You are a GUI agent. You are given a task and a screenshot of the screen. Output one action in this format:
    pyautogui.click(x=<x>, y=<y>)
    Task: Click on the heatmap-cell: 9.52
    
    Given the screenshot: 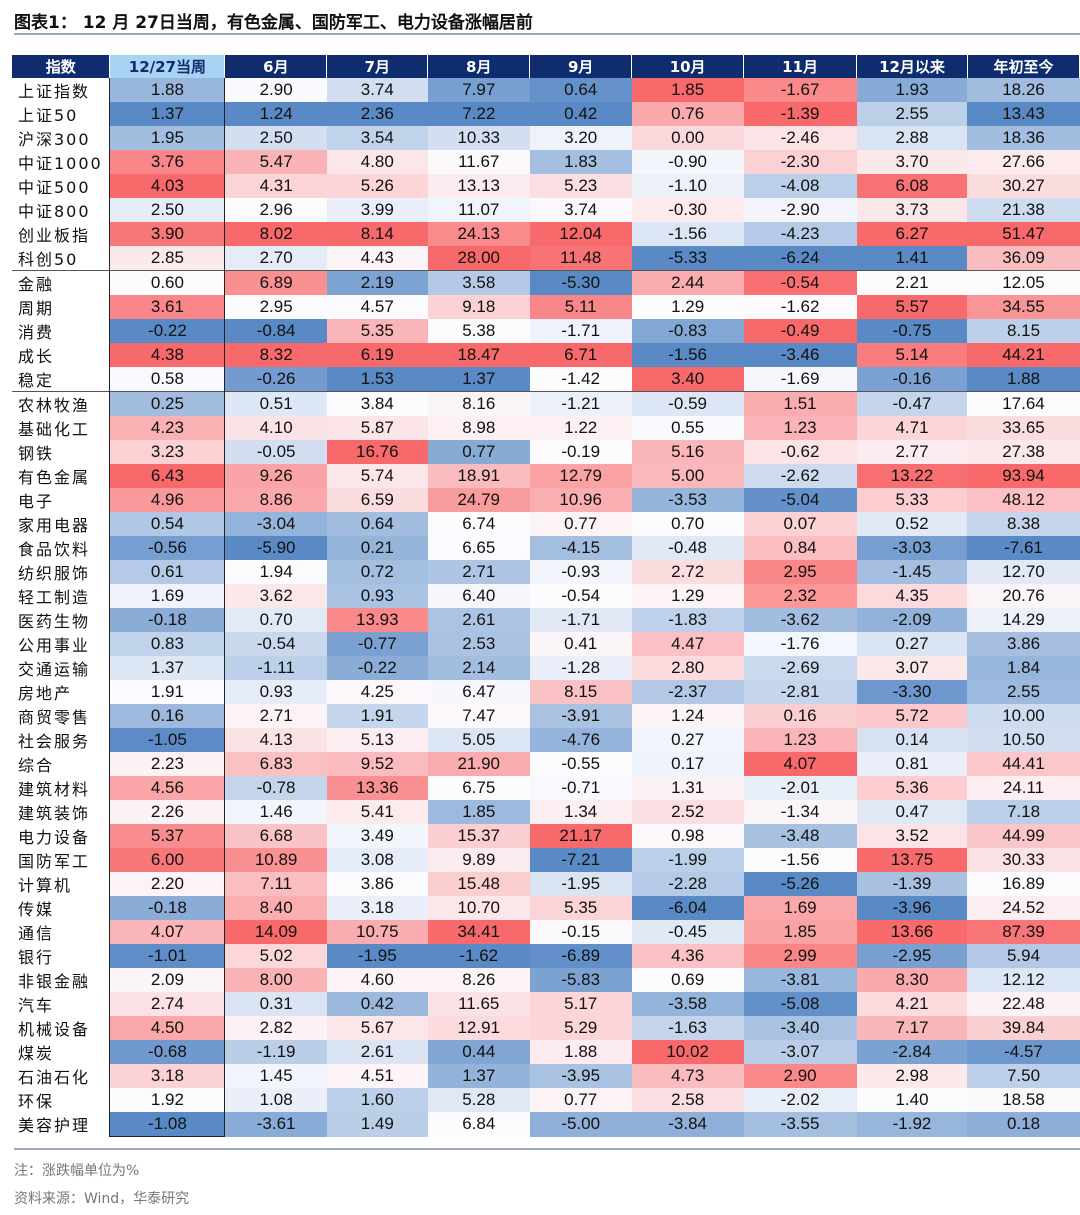 What is the action you would take?
    pyautogui.click(x=377, y=764)
    